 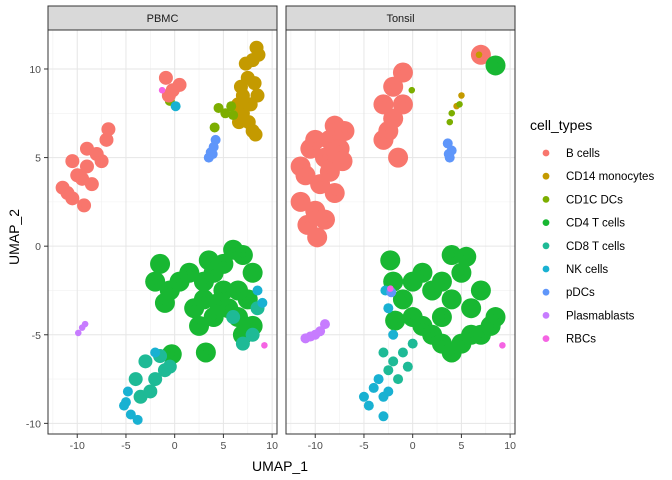 I want to click on point-plasmablasts, so click(x=320, y=331).